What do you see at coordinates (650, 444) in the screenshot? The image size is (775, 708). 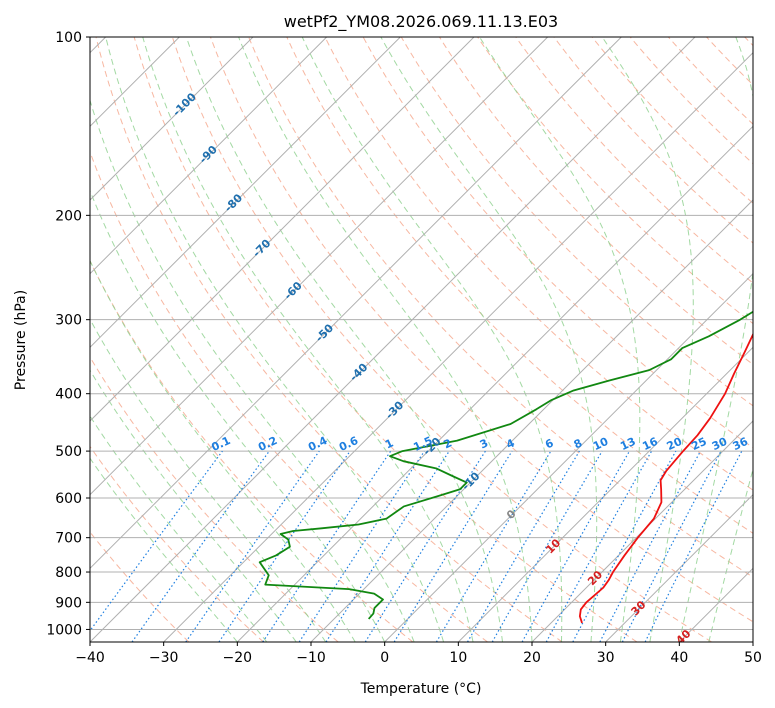 I see `mixing-ratio-label: 16` at bounding box center [650, 444].